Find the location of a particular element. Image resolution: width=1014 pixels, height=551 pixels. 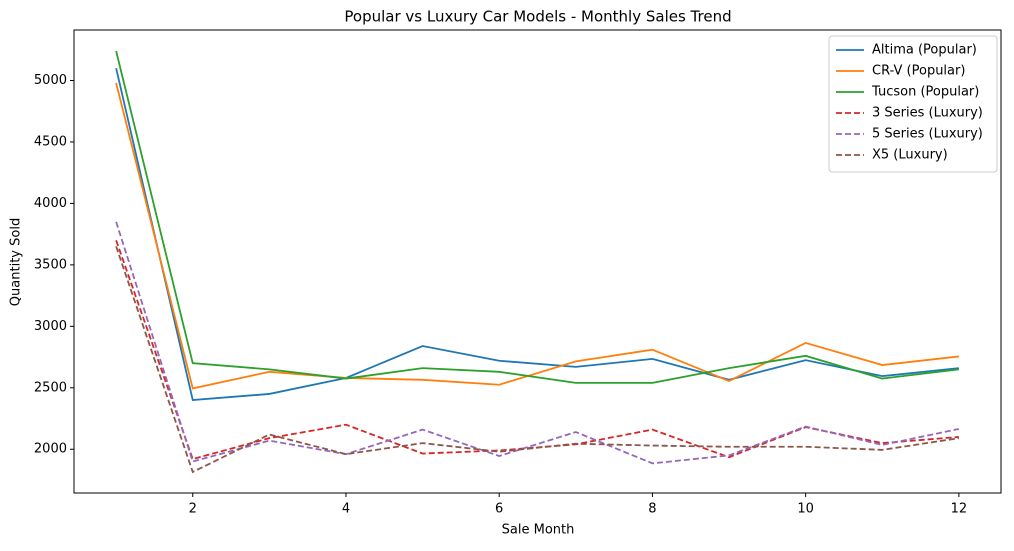

y-tick-label: 4500 is located at coordinates (50, 141).